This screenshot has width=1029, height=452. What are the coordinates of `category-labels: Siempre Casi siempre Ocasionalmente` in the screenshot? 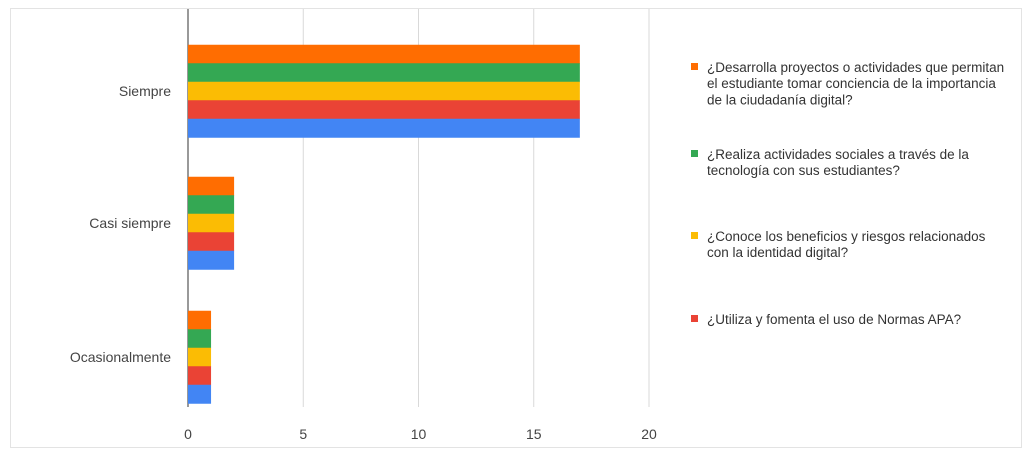 It's located at (120, 224).